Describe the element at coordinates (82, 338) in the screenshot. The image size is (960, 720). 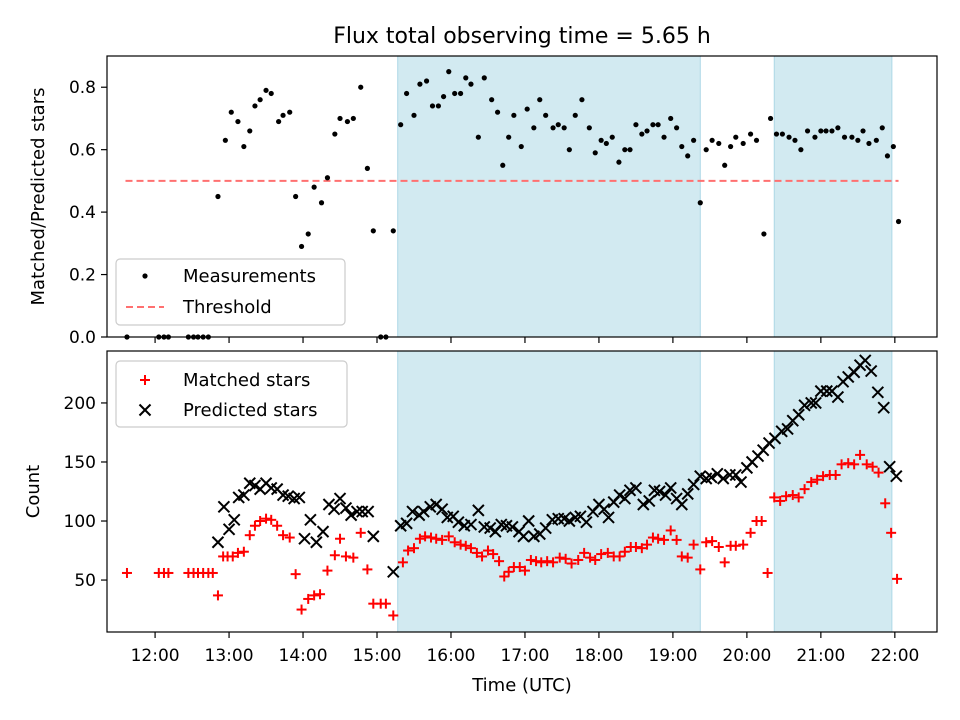
I see `top-y-tick-label: 0.0` at that location.